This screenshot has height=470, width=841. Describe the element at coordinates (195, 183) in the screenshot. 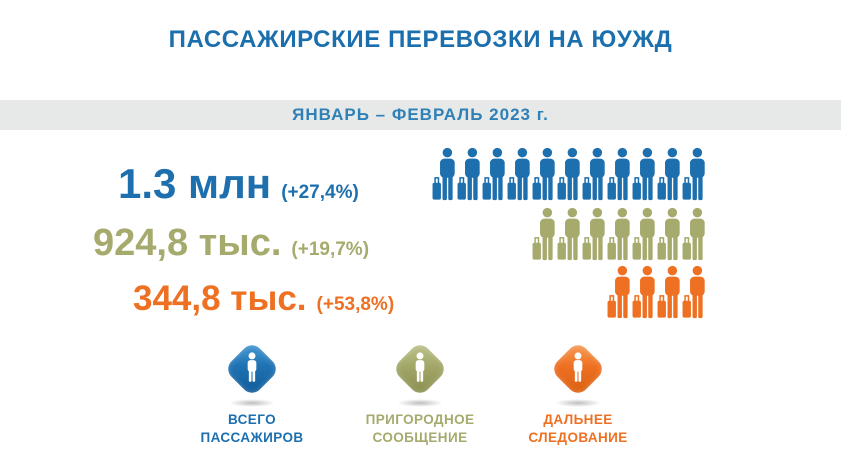

I see `stat-value-total: 1.3 млн` at that location.